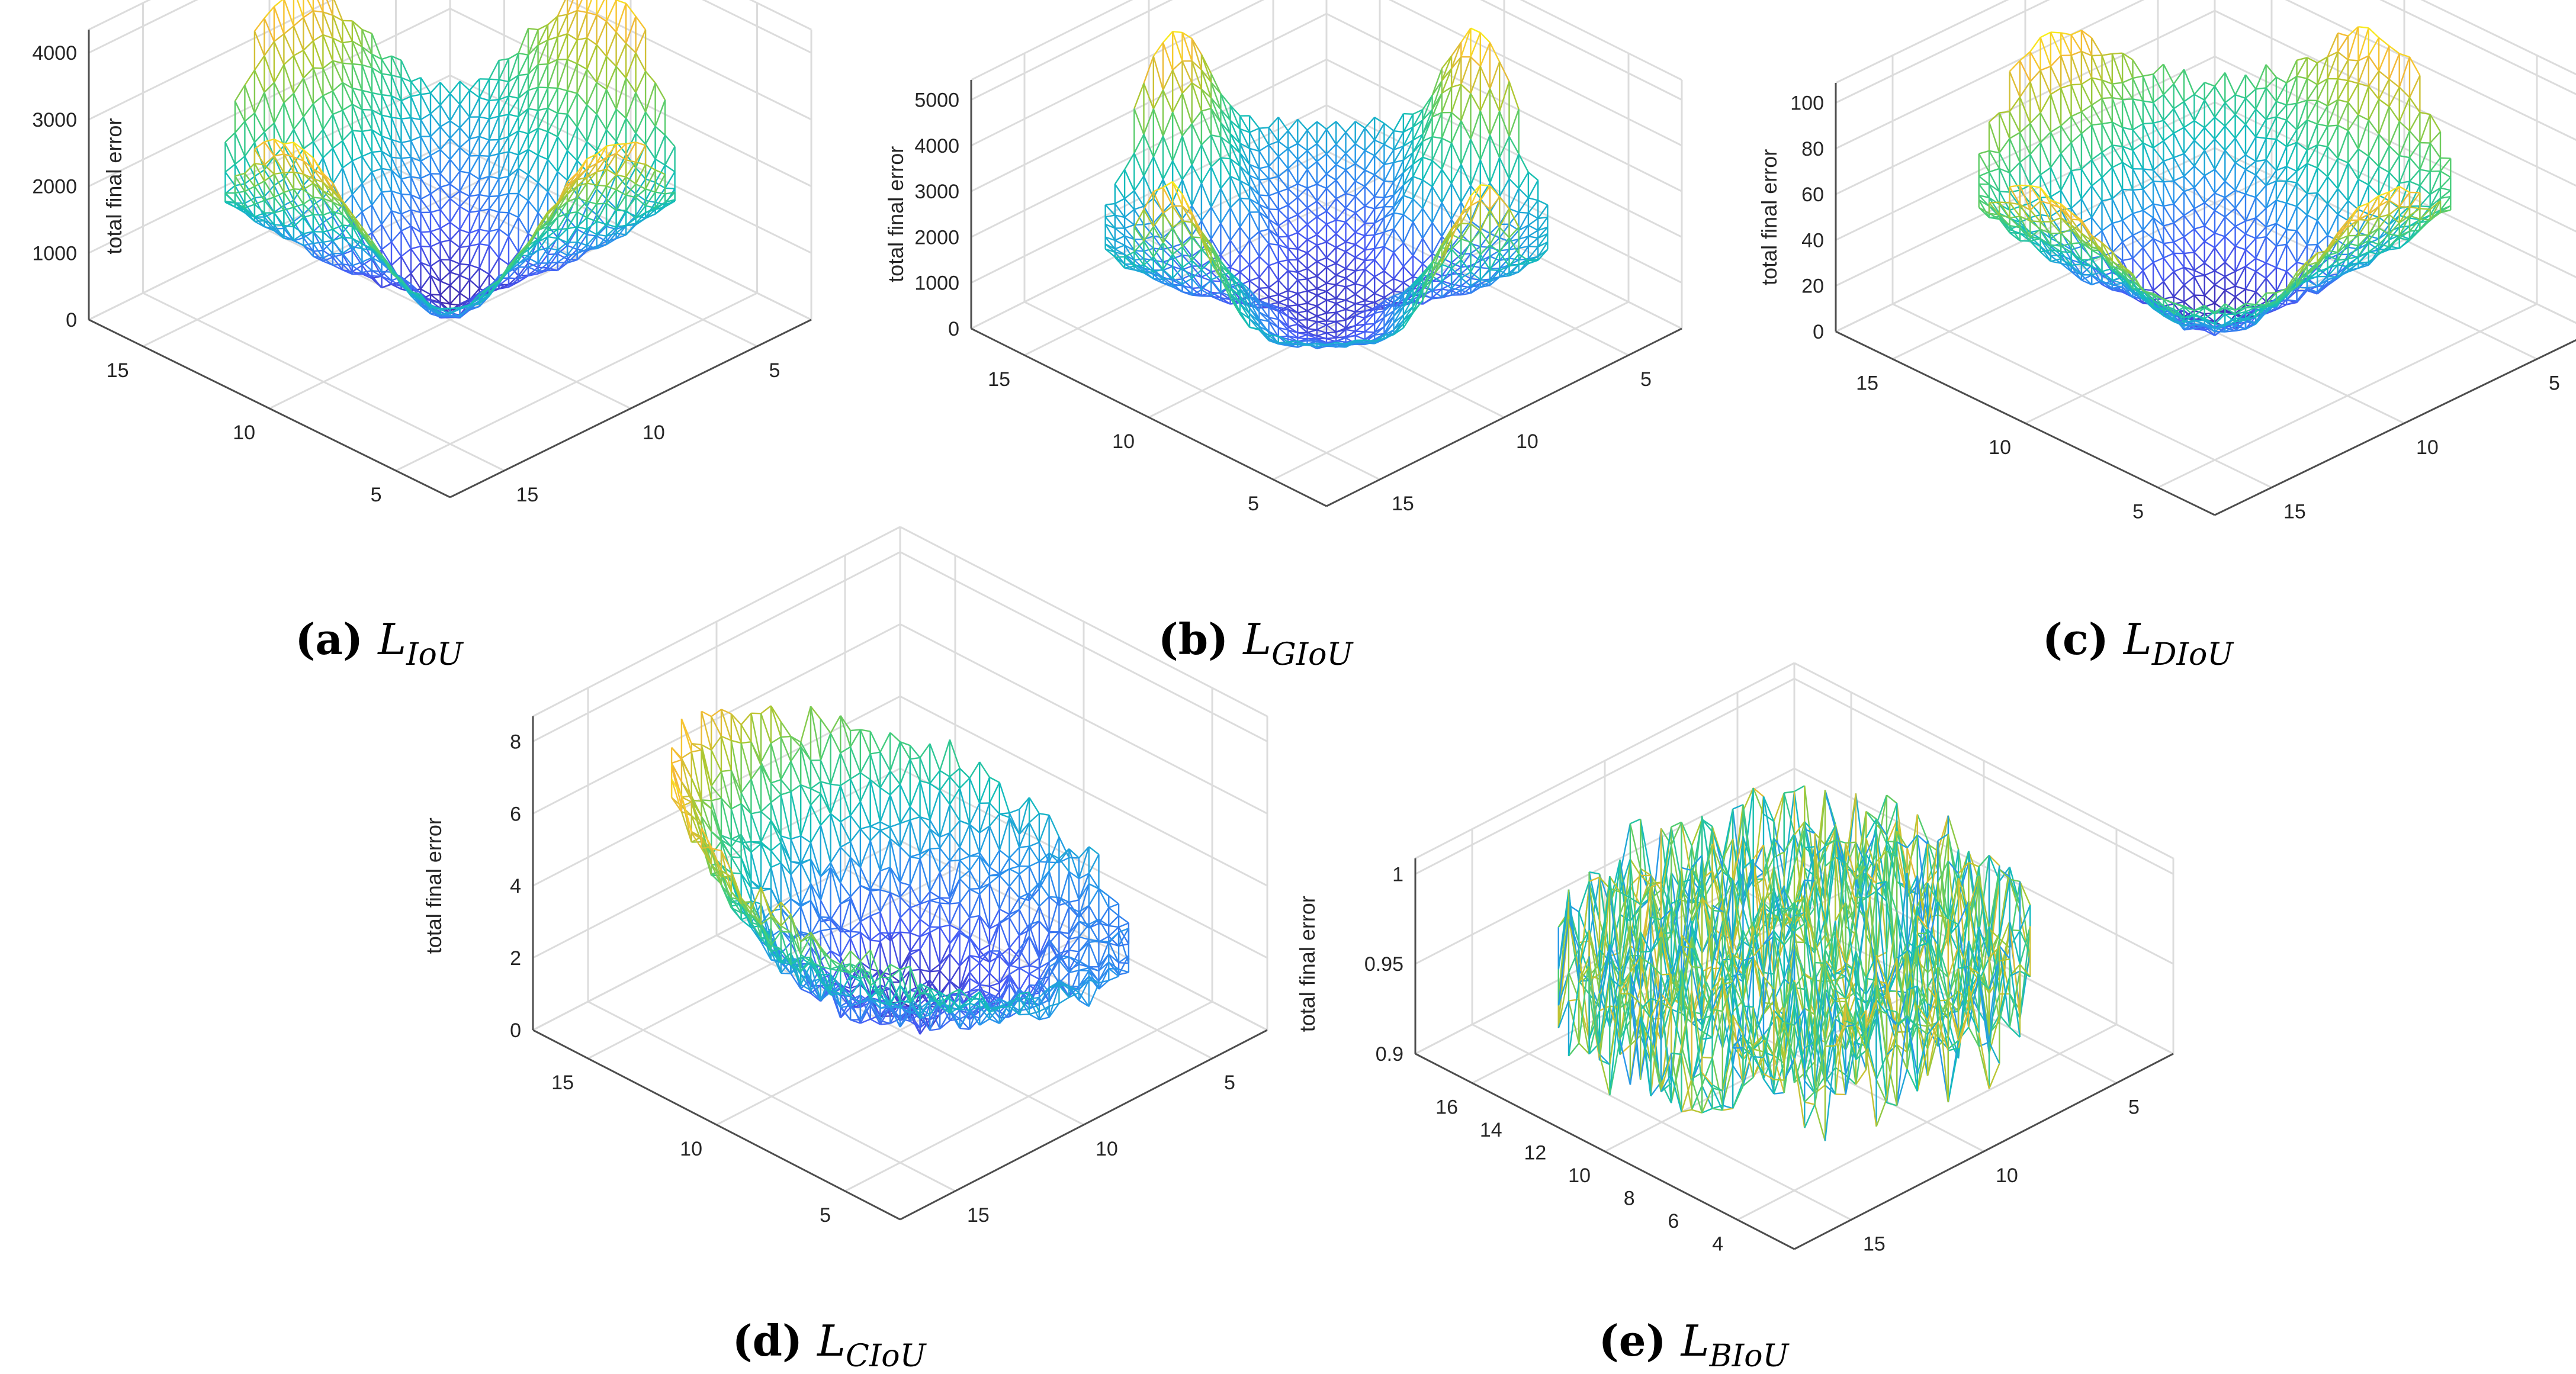 The width and height of the screenshot is (2576, 1374). What do you see at coordinates (244, 432) in the screenshot?
I see `y-tick-label: 10` at bounding box center [244, 432].